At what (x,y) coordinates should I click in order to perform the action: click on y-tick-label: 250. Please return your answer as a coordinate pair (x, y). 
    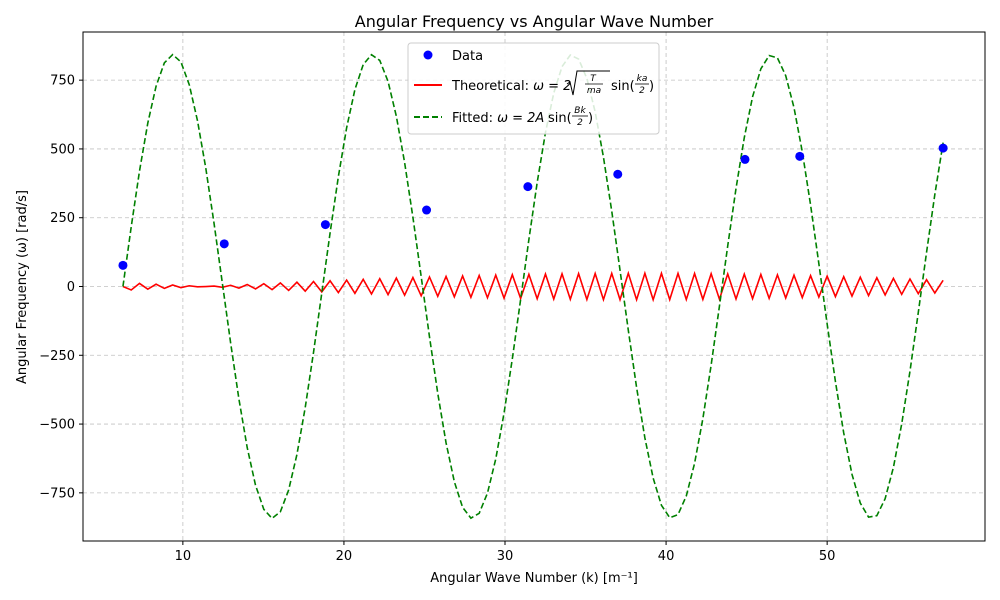
    Looking at the image, I should click on (62, 218).